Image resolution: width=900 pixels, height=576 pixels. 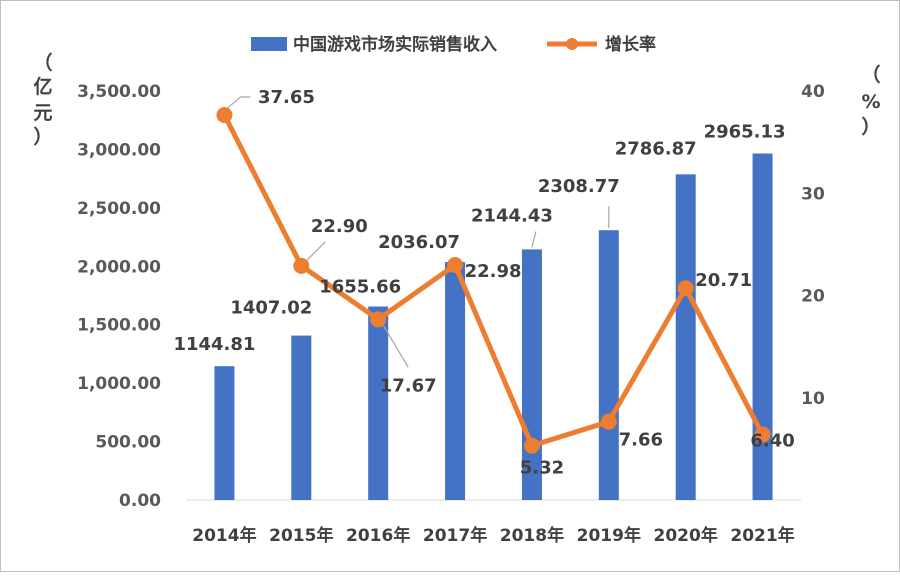 I want to click on right-axis-title-char: ）, so click(x=870, y=126).